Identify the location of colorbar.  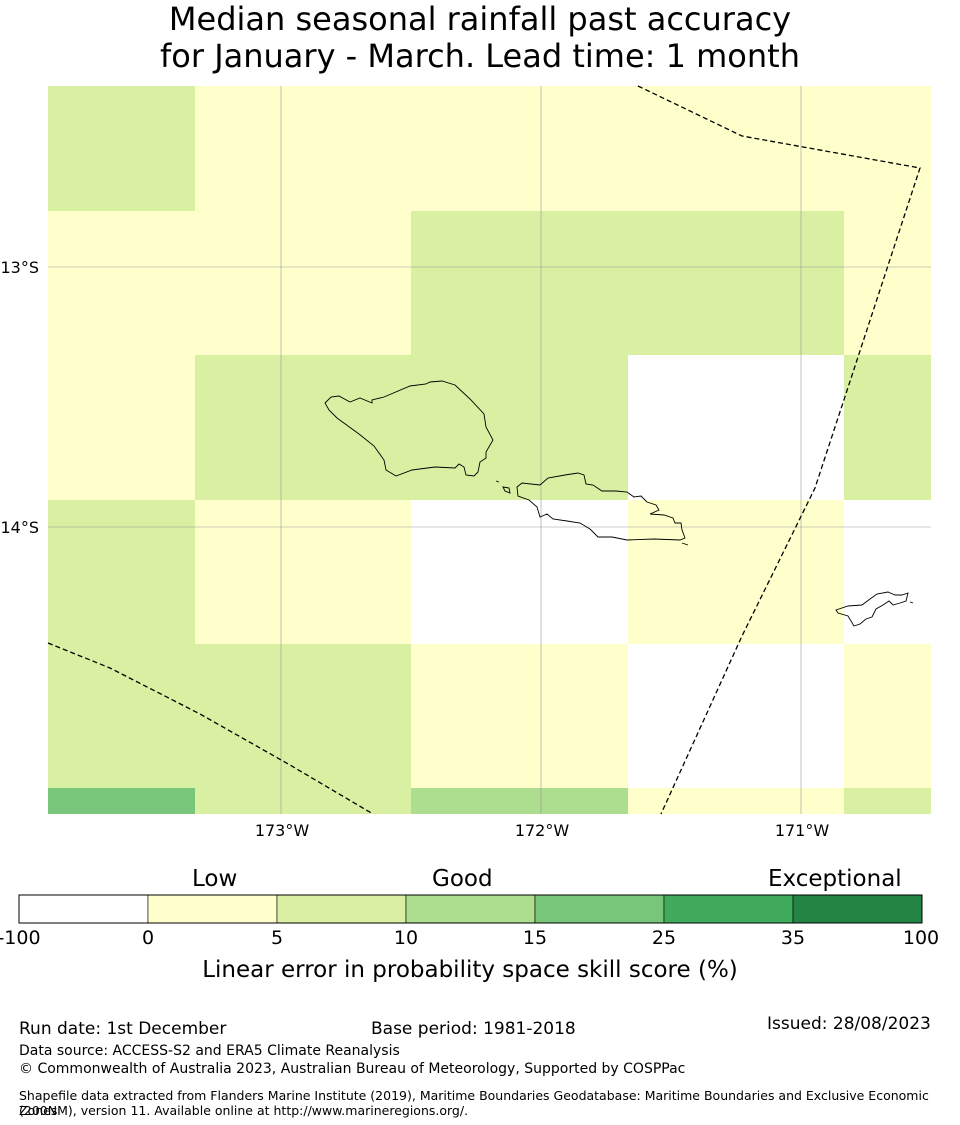
(470, 909).